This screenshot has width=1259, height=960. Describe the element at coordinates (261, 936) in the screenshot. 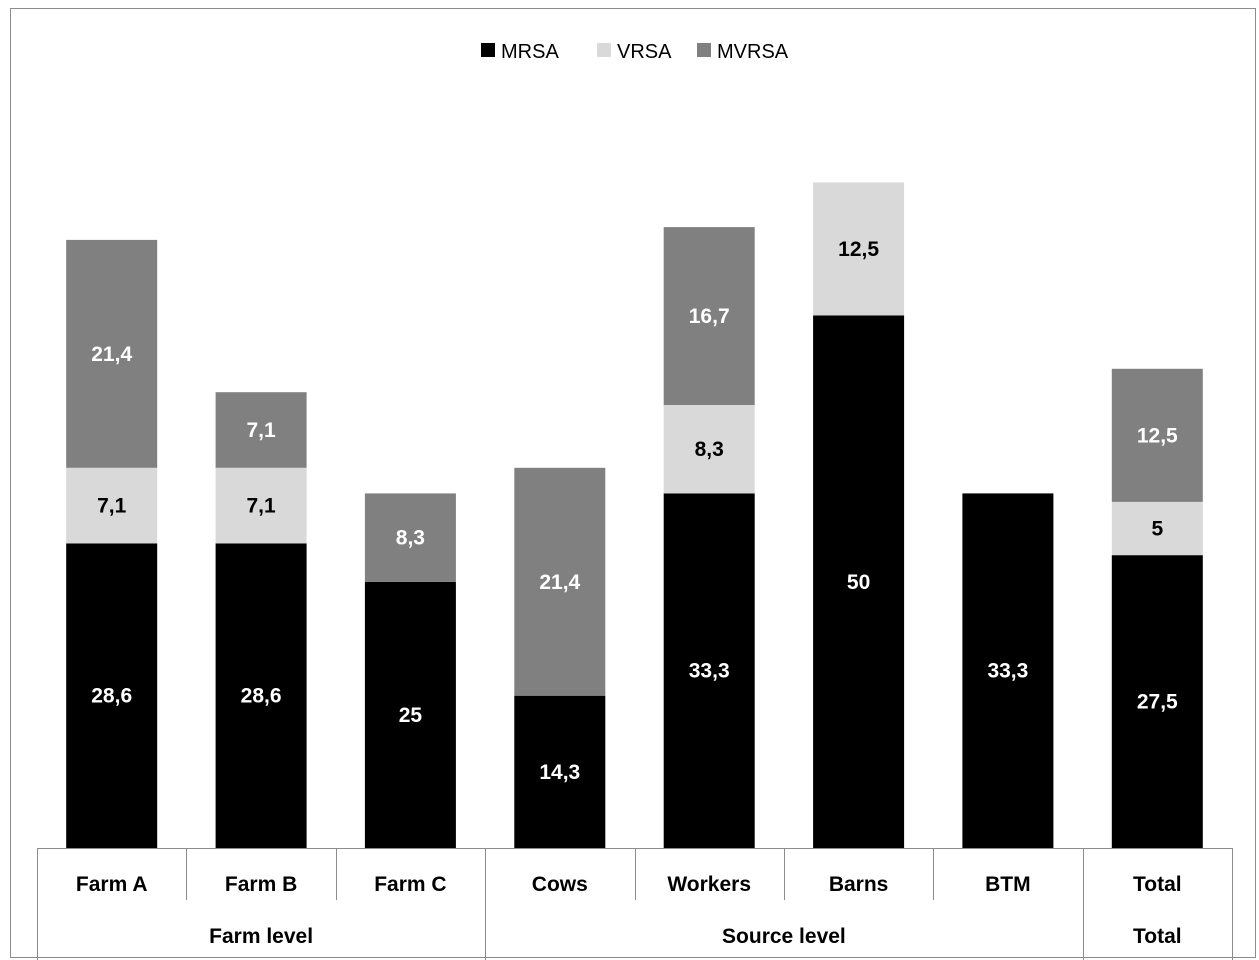

I see `group-label-farm-level: Farm level` at that location.